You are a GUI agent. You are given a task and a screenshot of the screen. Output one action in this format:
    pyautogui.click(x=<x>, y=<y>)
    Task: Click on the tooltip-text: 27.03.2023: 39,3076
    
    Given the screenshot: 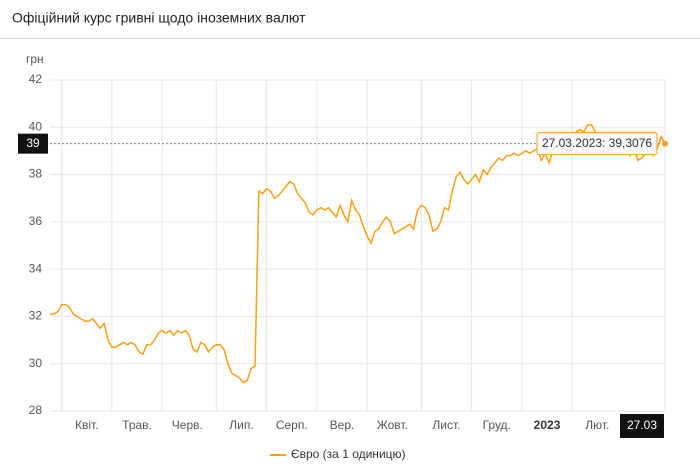 What is the action you would take?
    pyautogui.click(x=597, y=143)
    